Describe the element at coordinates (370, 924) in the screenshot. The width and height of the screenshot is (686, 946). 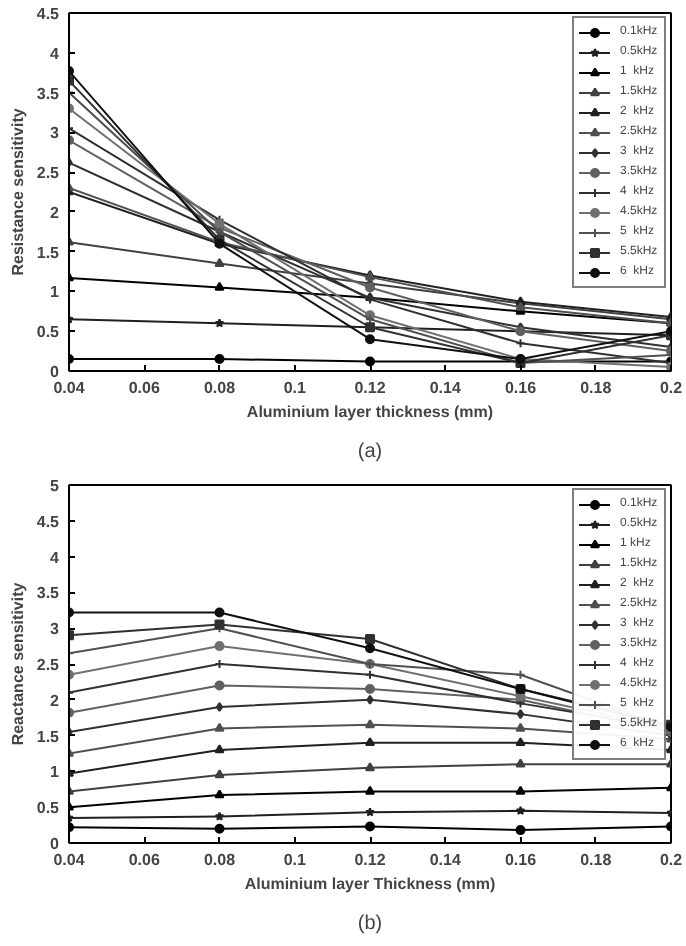
I see `text: (b)` at that location.